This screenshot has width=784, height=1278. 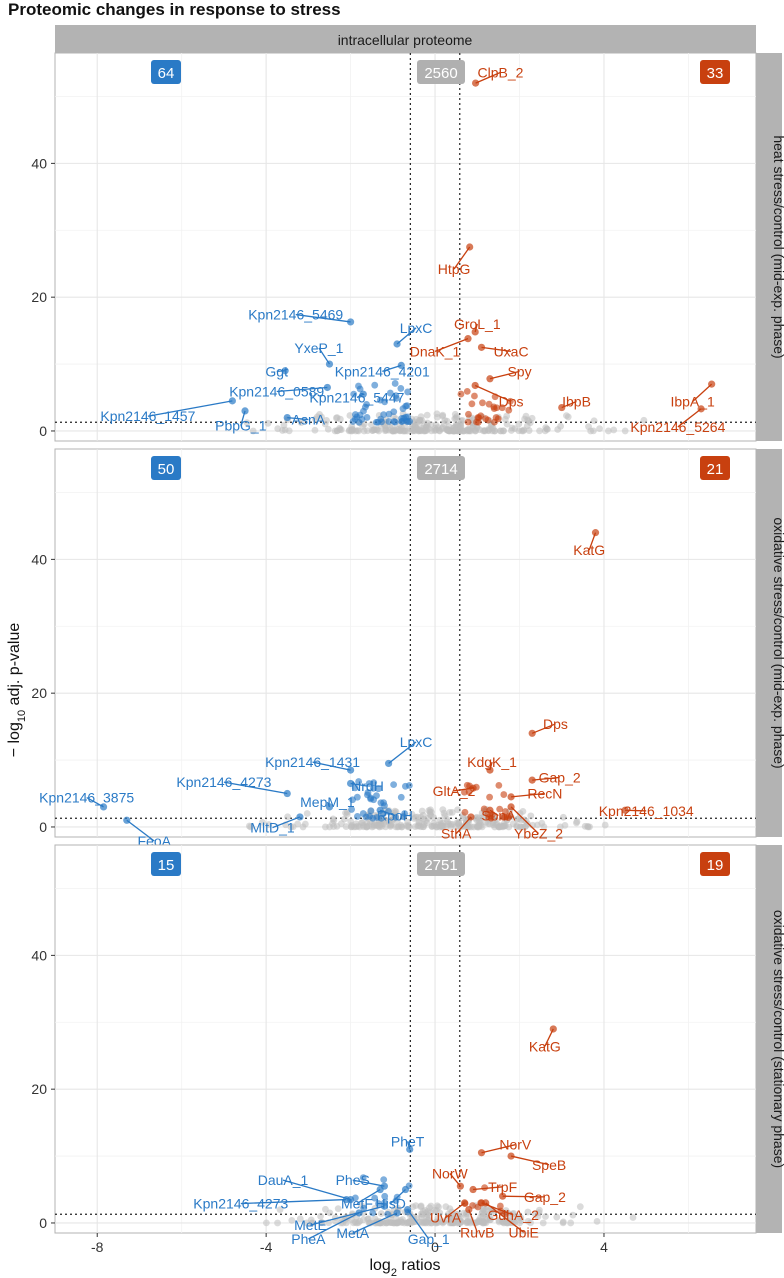 I want to click on gene-label: PheT, so click(x=408, y=1141).